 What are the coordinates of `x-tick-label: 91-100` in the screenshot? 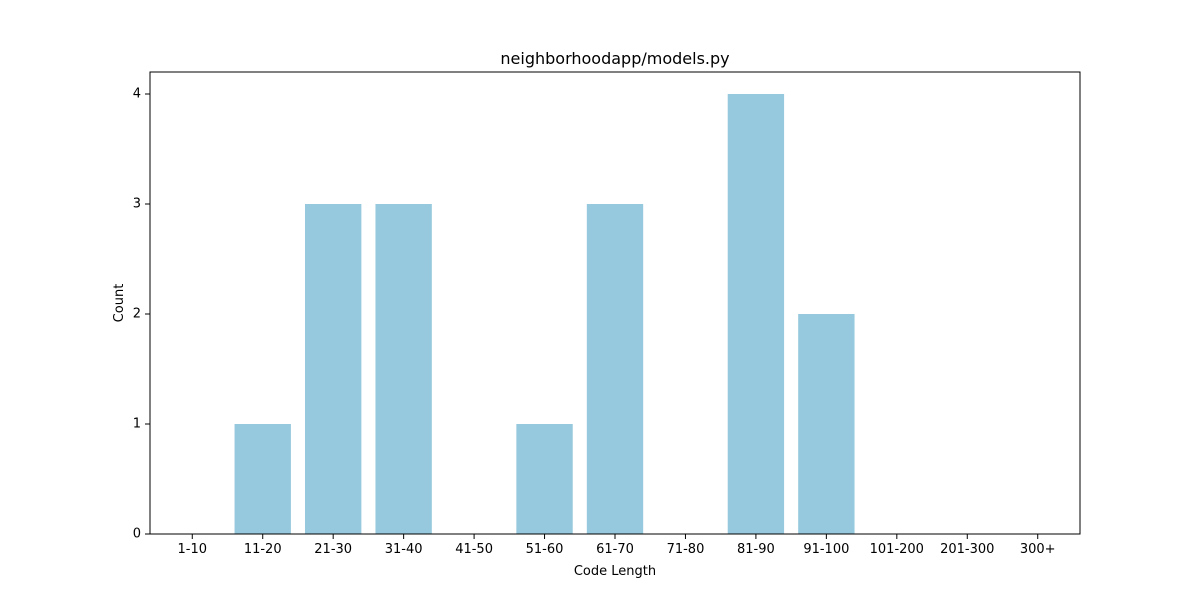 It's located at (826, 549).